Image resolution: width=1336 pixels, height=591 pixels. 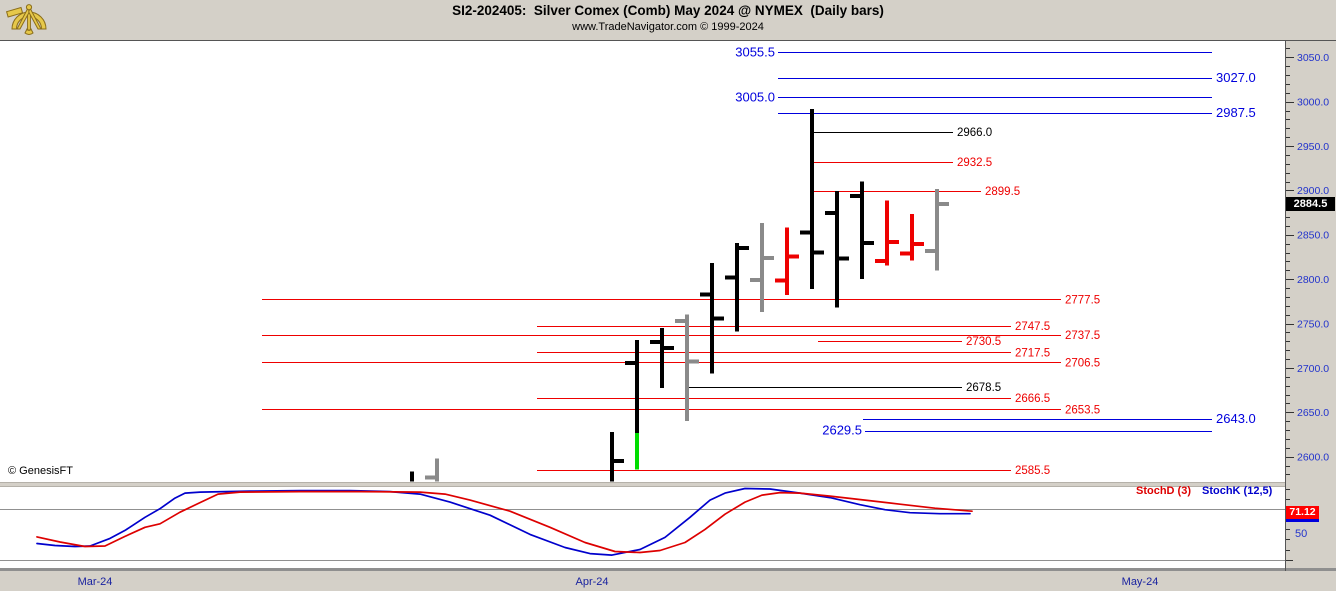 I want to click on stochd-legend-label: StochD (3), so click(x=1163, y=491).